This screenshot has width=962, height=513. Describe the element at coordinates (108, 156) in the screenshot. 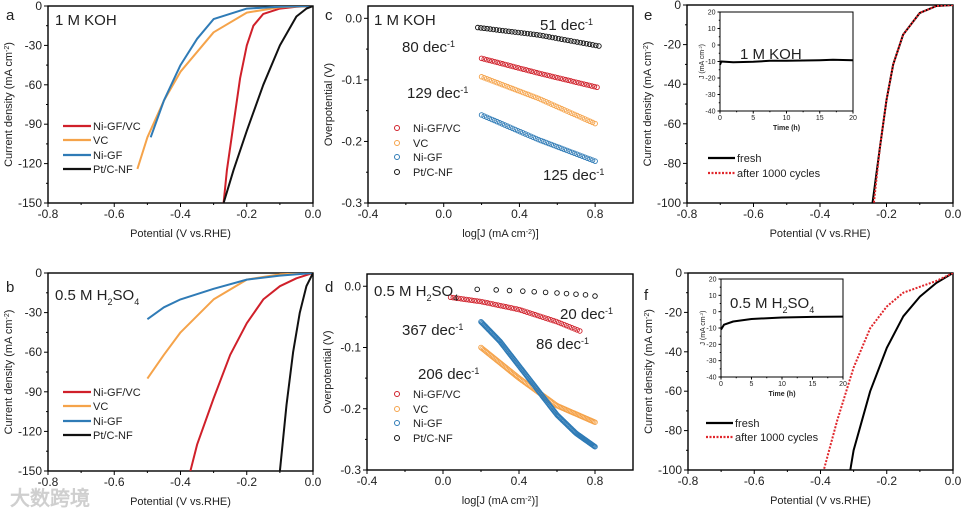

I see `legend-label: Ni-GF` at that location.